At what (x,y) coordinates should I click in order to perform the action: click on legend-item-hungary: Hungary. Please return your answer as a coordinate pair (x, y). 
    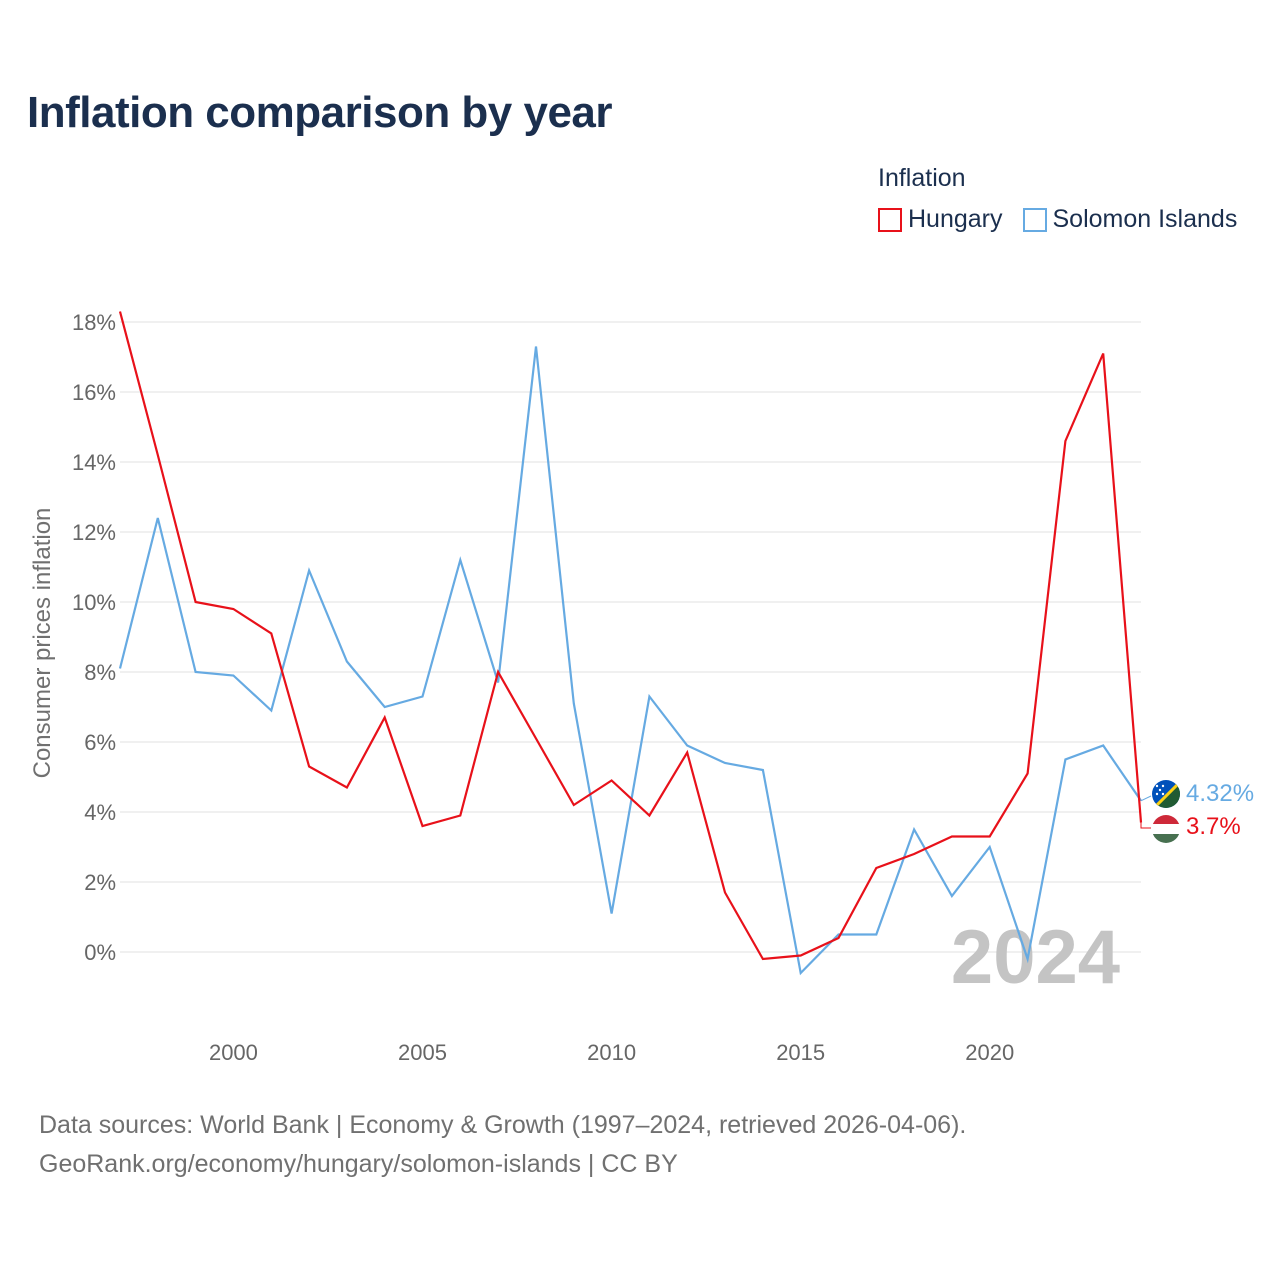
    Looking at the image, I should click on (940, 219).